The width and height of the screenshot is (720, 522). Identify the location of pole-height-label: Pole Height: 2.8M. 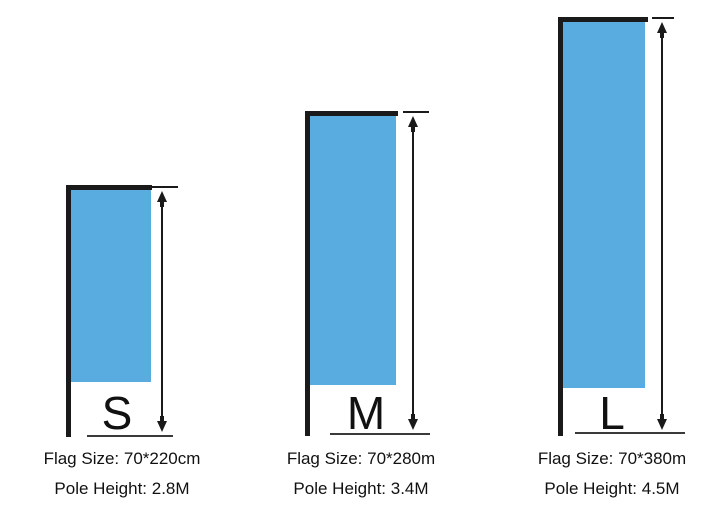
(122, 488).